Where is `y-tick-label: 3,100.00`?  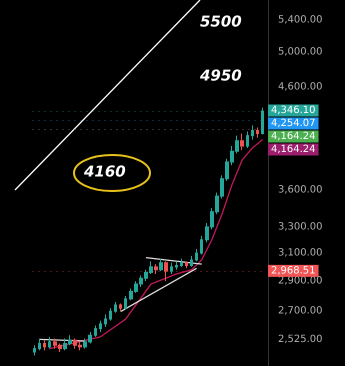
y-tick-label: 3,100.00 is located at coordinates (300, 253).